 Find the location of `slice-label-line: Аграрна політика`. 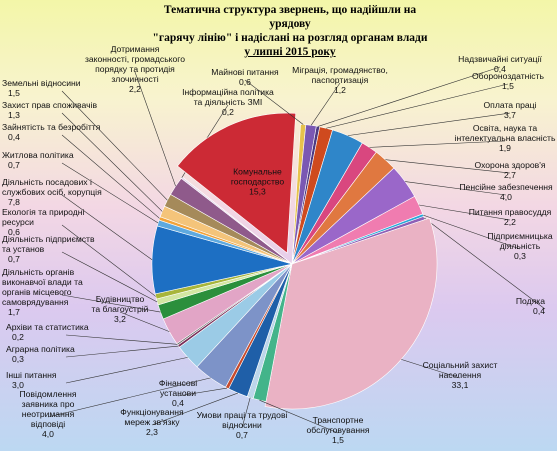

slice-label-line: Аграрна політика is located at coordinates (40, 349).